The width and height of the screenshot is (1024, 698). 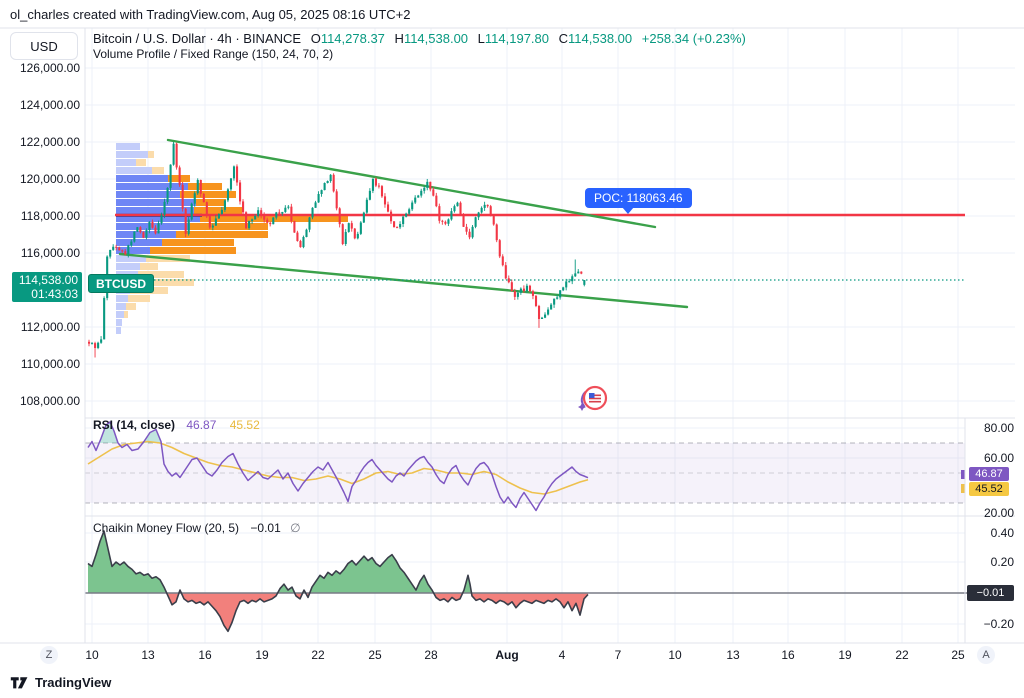 What do you see at coordinates (50, 327) in the screenshot?
I see `price-tick-label: 112,000.00` at bounding box center [50, 327].